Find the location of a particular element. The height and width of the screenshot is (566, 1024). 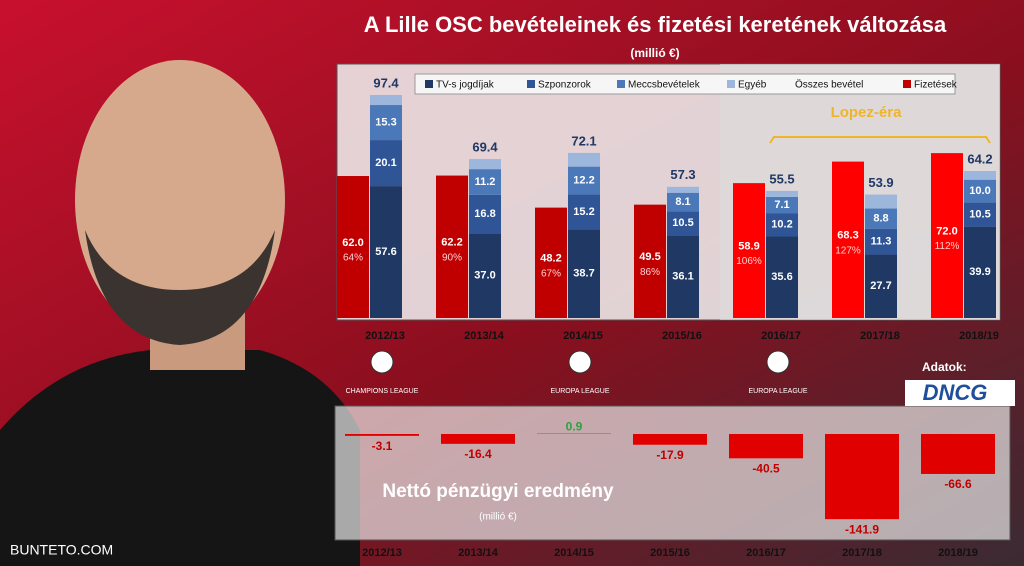

salary-ratio-label: 112% is located at coordinates (947, 246).